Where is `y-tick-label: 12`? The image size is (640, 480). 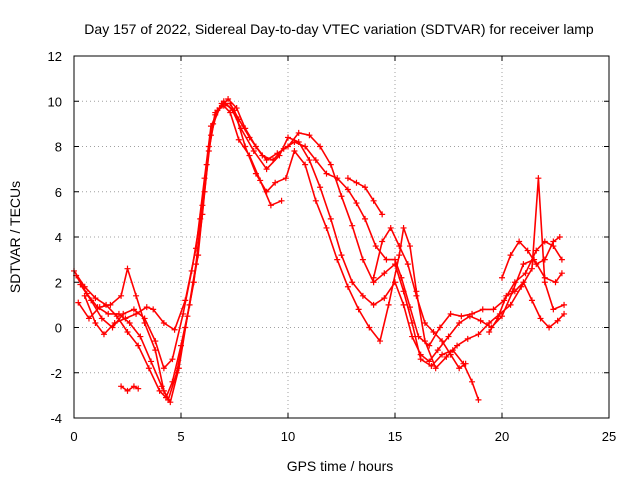 y-tick-label: 12 is located at coordinates (55, 56).